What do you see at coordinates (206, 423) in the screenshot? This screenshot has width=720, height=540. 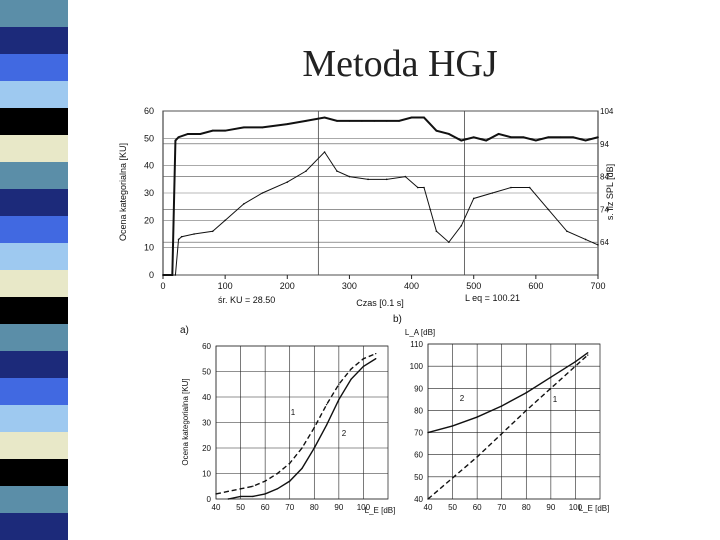 I see `chart-a-ytick-label: 30` at bounding box center [206, 423].